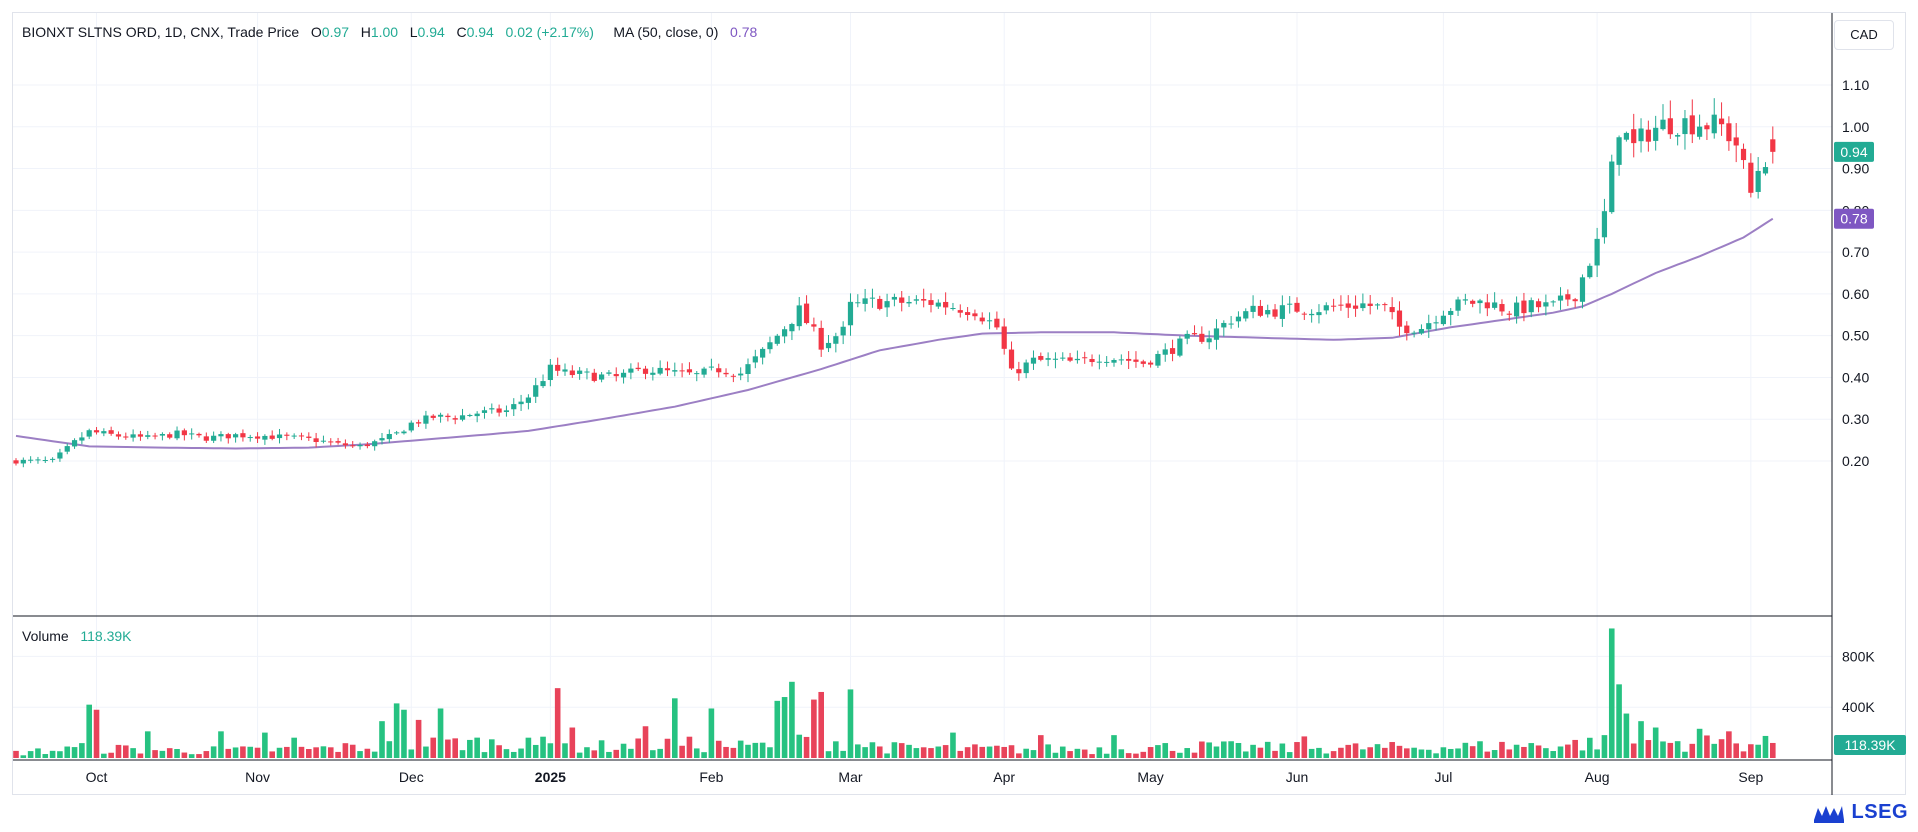 The image size is (1918, 832). I want to click on ma-value: 0.78, so click(744, 32).